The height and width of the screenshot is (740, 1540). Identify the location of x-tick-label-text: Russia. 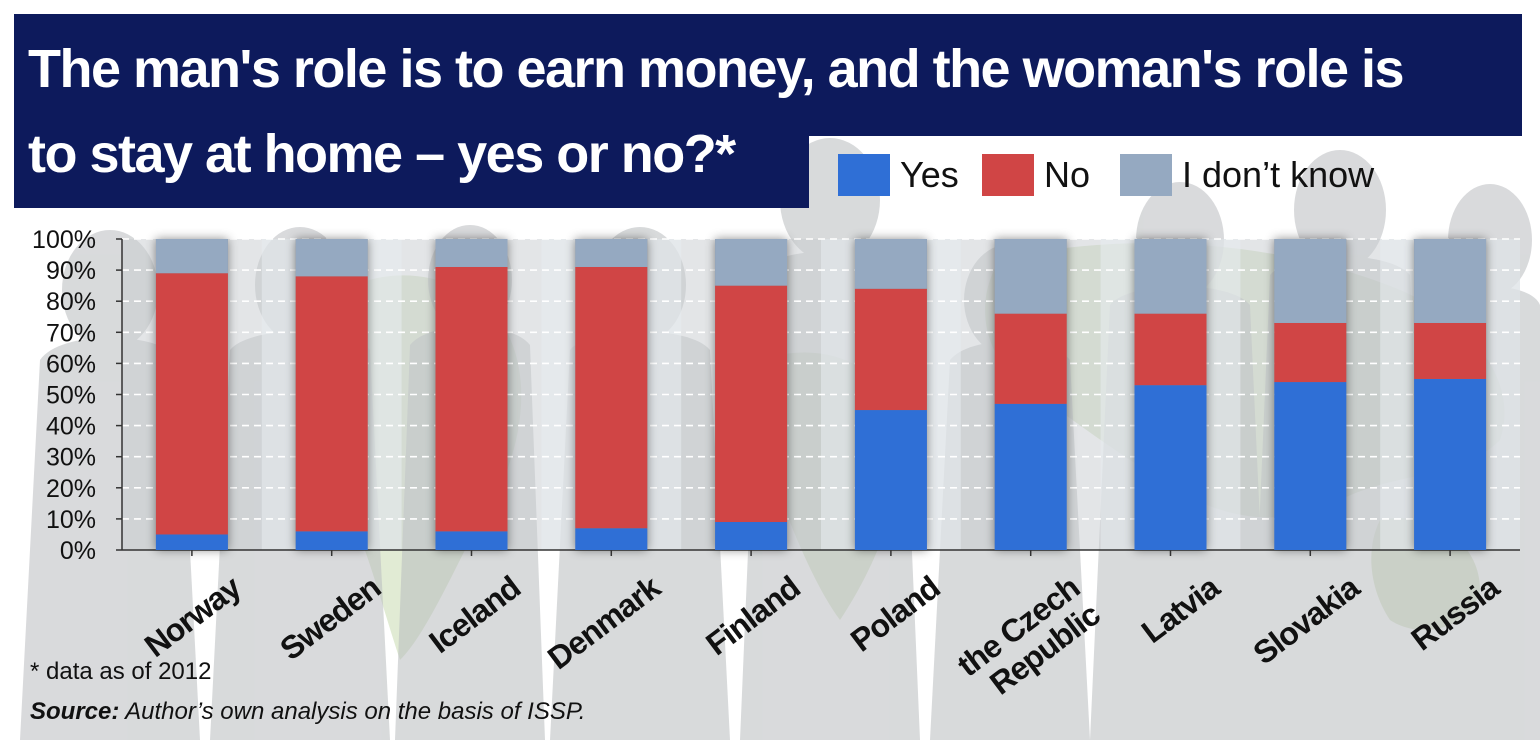
(1455, 612).